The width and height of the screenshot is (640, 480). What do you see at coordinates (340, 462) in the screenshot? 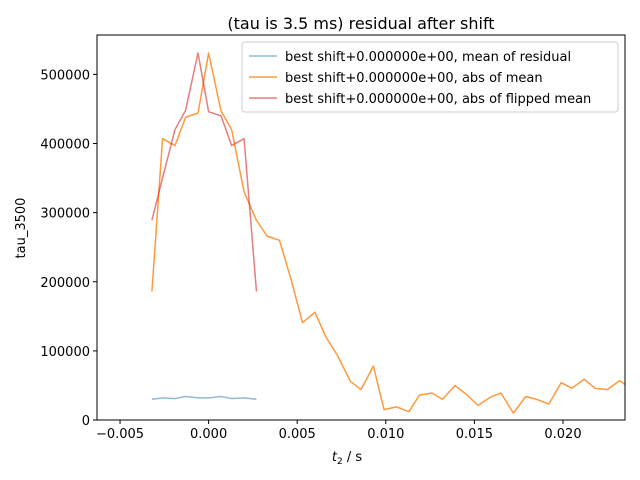
I see `x-axis-label-subscript: 2` at bounding box center [340, 462].